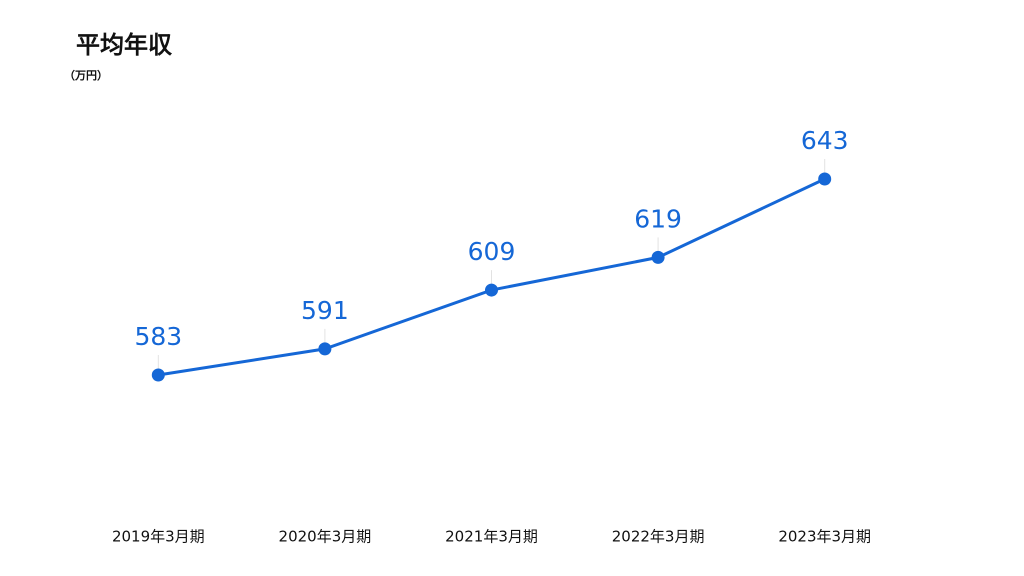  What do you see at coordinates (86, 75) in the screenshot?
I see `chart-subtitle: （万円）` at bounding box center [86, 75].